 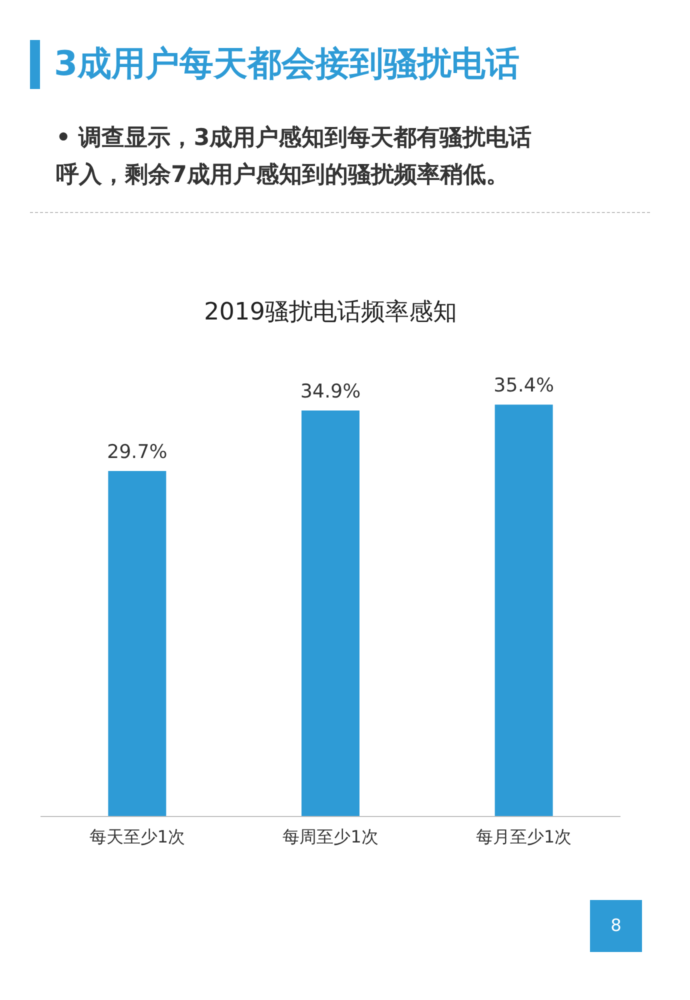 What do you see at coordinates (137, 451) in the screenshot?
I see `data-label: 29.7%` at bounding box center [137, 451].